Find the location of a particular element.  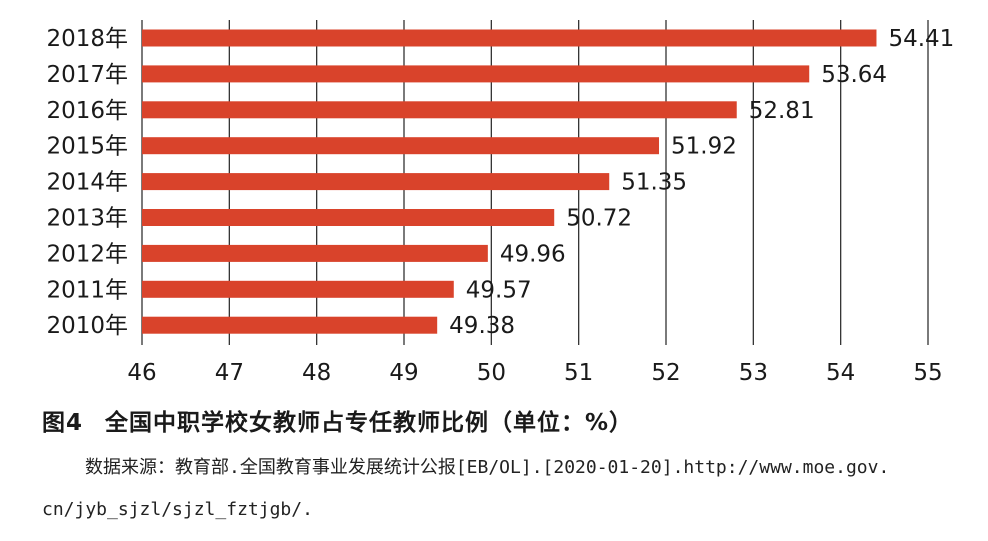

value-label: 49.38 is located at coordinates (482, 326).